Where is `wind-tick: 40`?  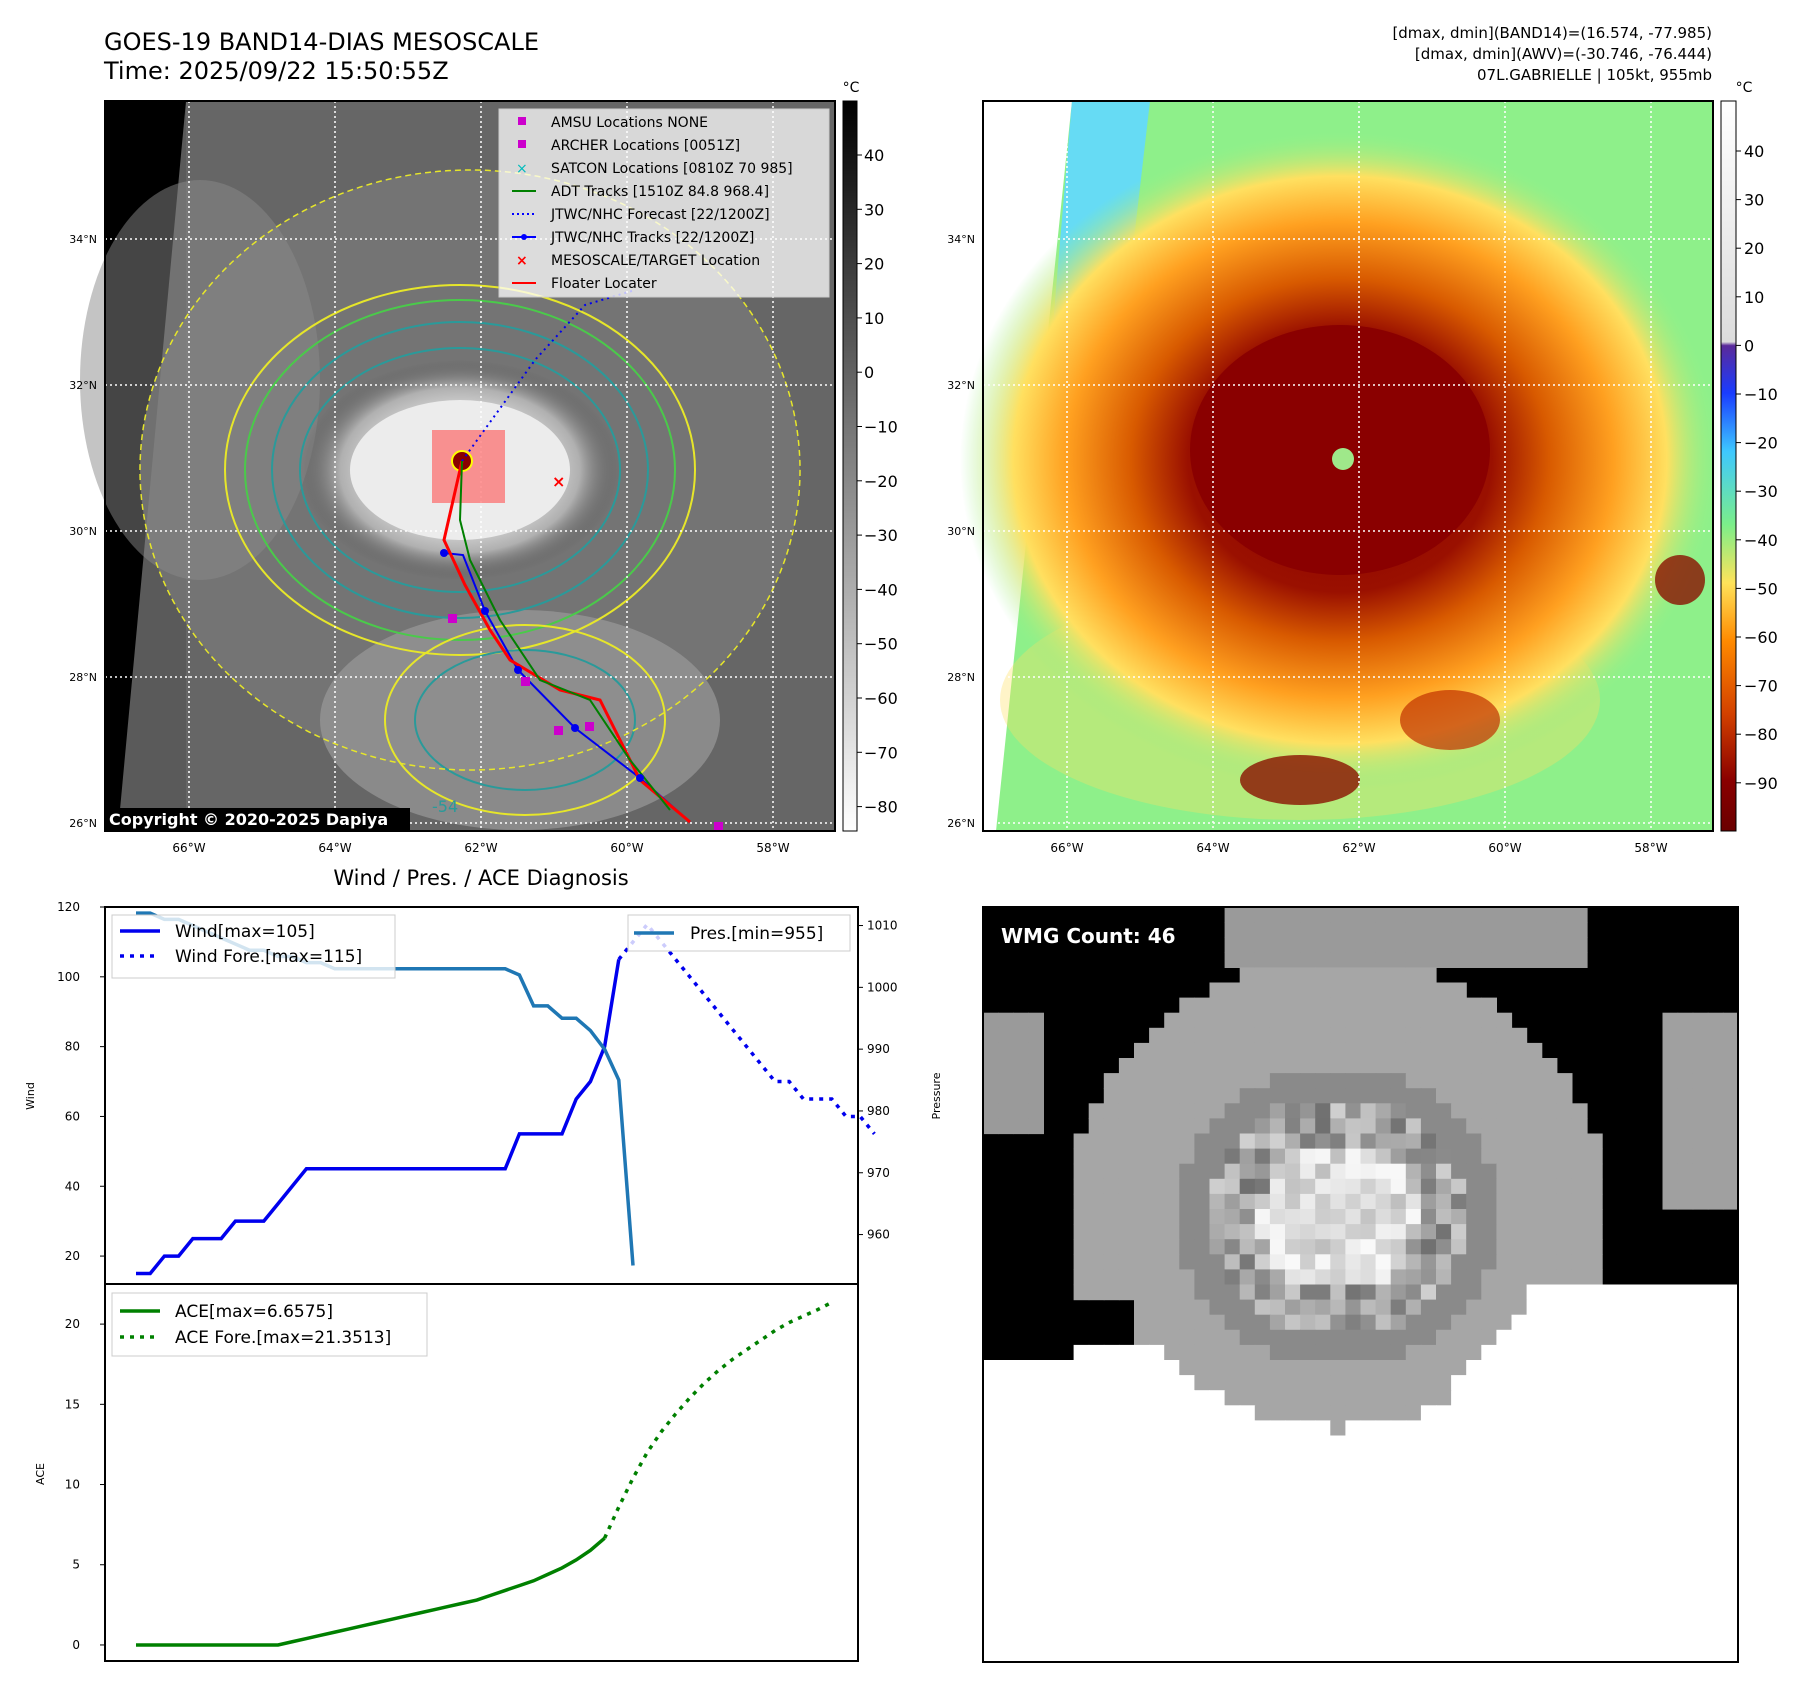
wind-tick: 40 is located at coordinates (72, 1186).